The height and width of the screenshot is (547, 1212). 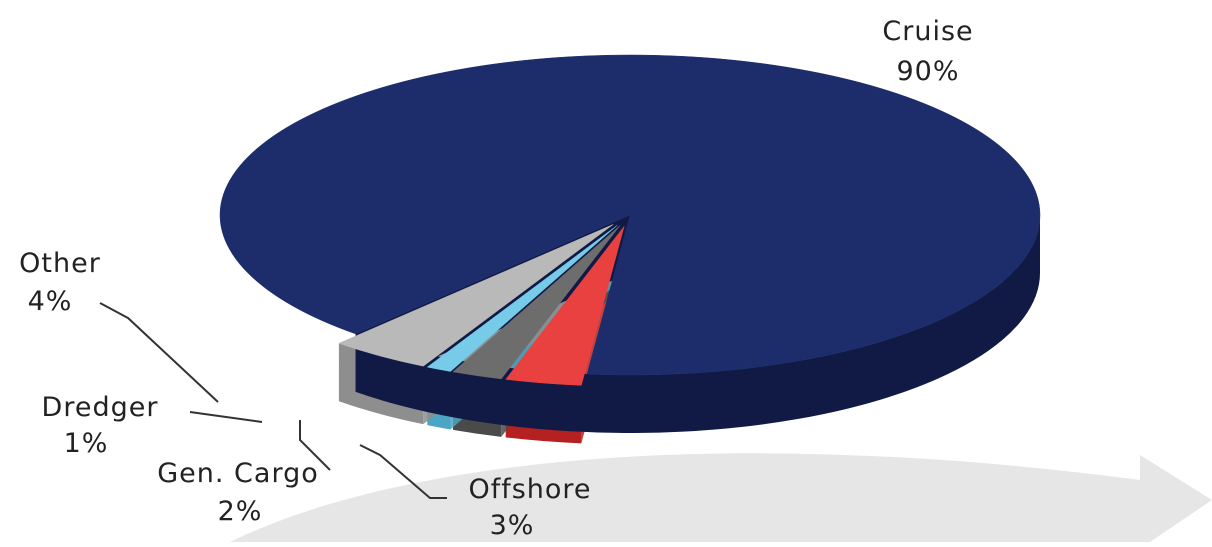 What do you see at coordinates (927, 71) in the screenshot?
I see `value-label-cruise: 90%` at bounding box center [927, 71].